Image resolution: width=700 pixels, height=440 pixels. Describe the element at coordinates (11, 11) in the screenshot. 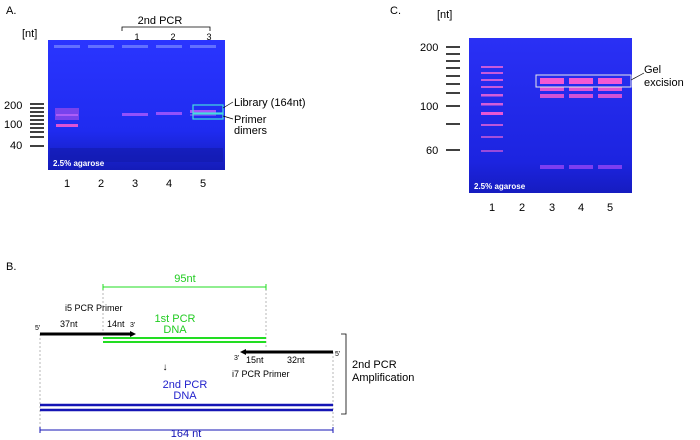

I see `panel-a-label: A.` at that location.